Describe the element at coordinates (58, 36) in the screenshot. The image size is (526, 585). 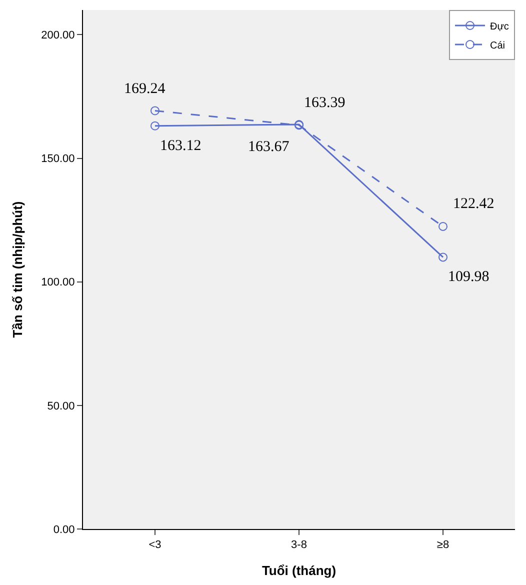
I see `y-tick-label: 200.00` at that location.